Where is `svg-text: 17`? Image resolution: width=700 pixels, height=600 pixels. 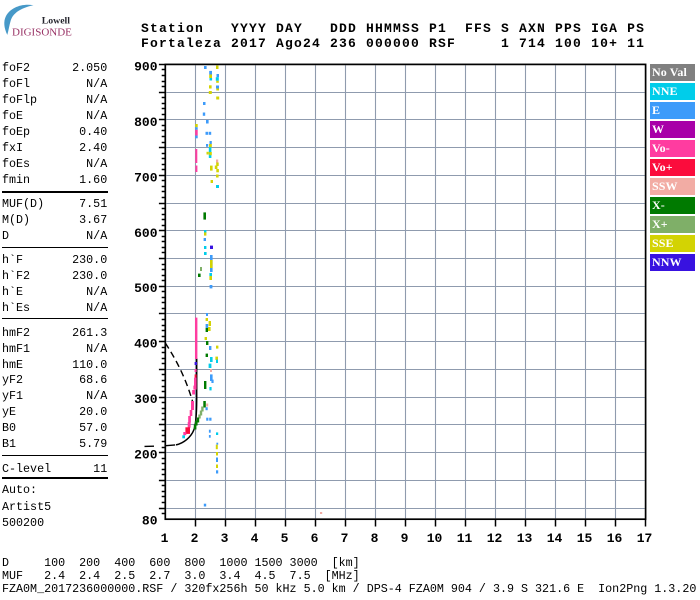 svg-text: 17 is located at coordinates (645, 538).